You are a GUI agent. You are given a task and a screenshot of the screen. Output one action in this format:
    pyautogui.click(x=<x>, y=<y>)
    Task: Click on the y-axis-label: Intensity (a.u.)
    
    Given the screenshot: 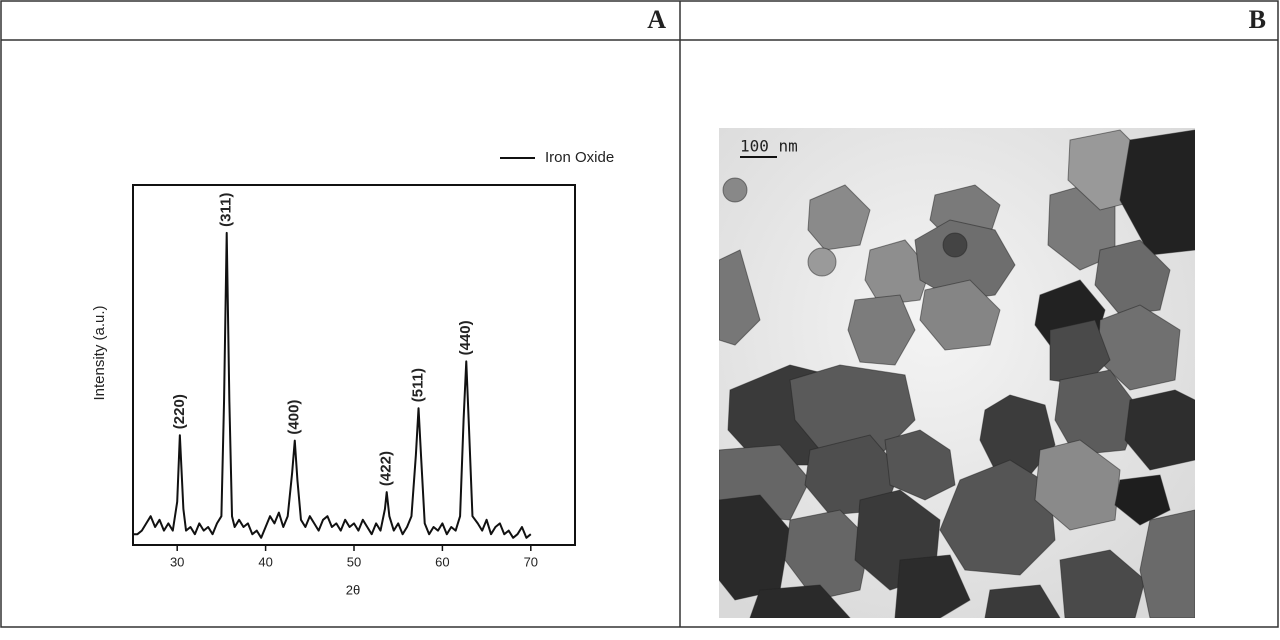 What is the action you would take?
    pyautogui.click(x=99, y=352)
    